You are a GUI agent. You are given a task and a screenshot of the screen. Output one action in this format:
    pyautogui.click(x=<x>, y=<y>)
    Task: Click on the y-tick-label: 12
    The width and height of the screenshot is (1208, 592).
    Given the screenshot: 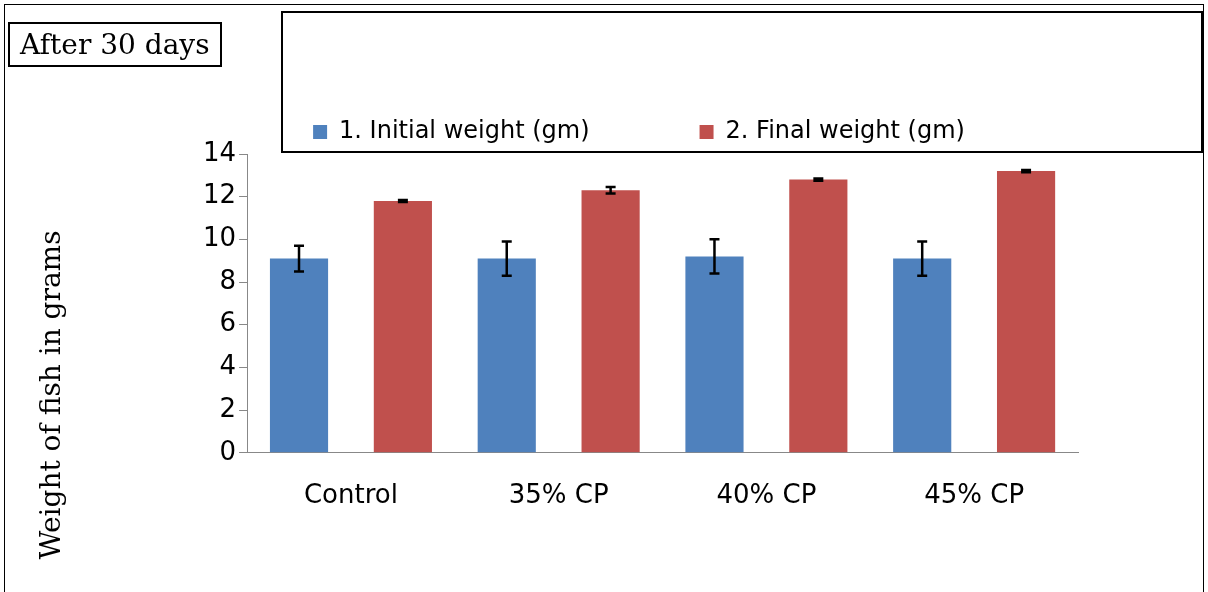 What is the action you would take?
    pyautogui.click(x=219, y=194)
    